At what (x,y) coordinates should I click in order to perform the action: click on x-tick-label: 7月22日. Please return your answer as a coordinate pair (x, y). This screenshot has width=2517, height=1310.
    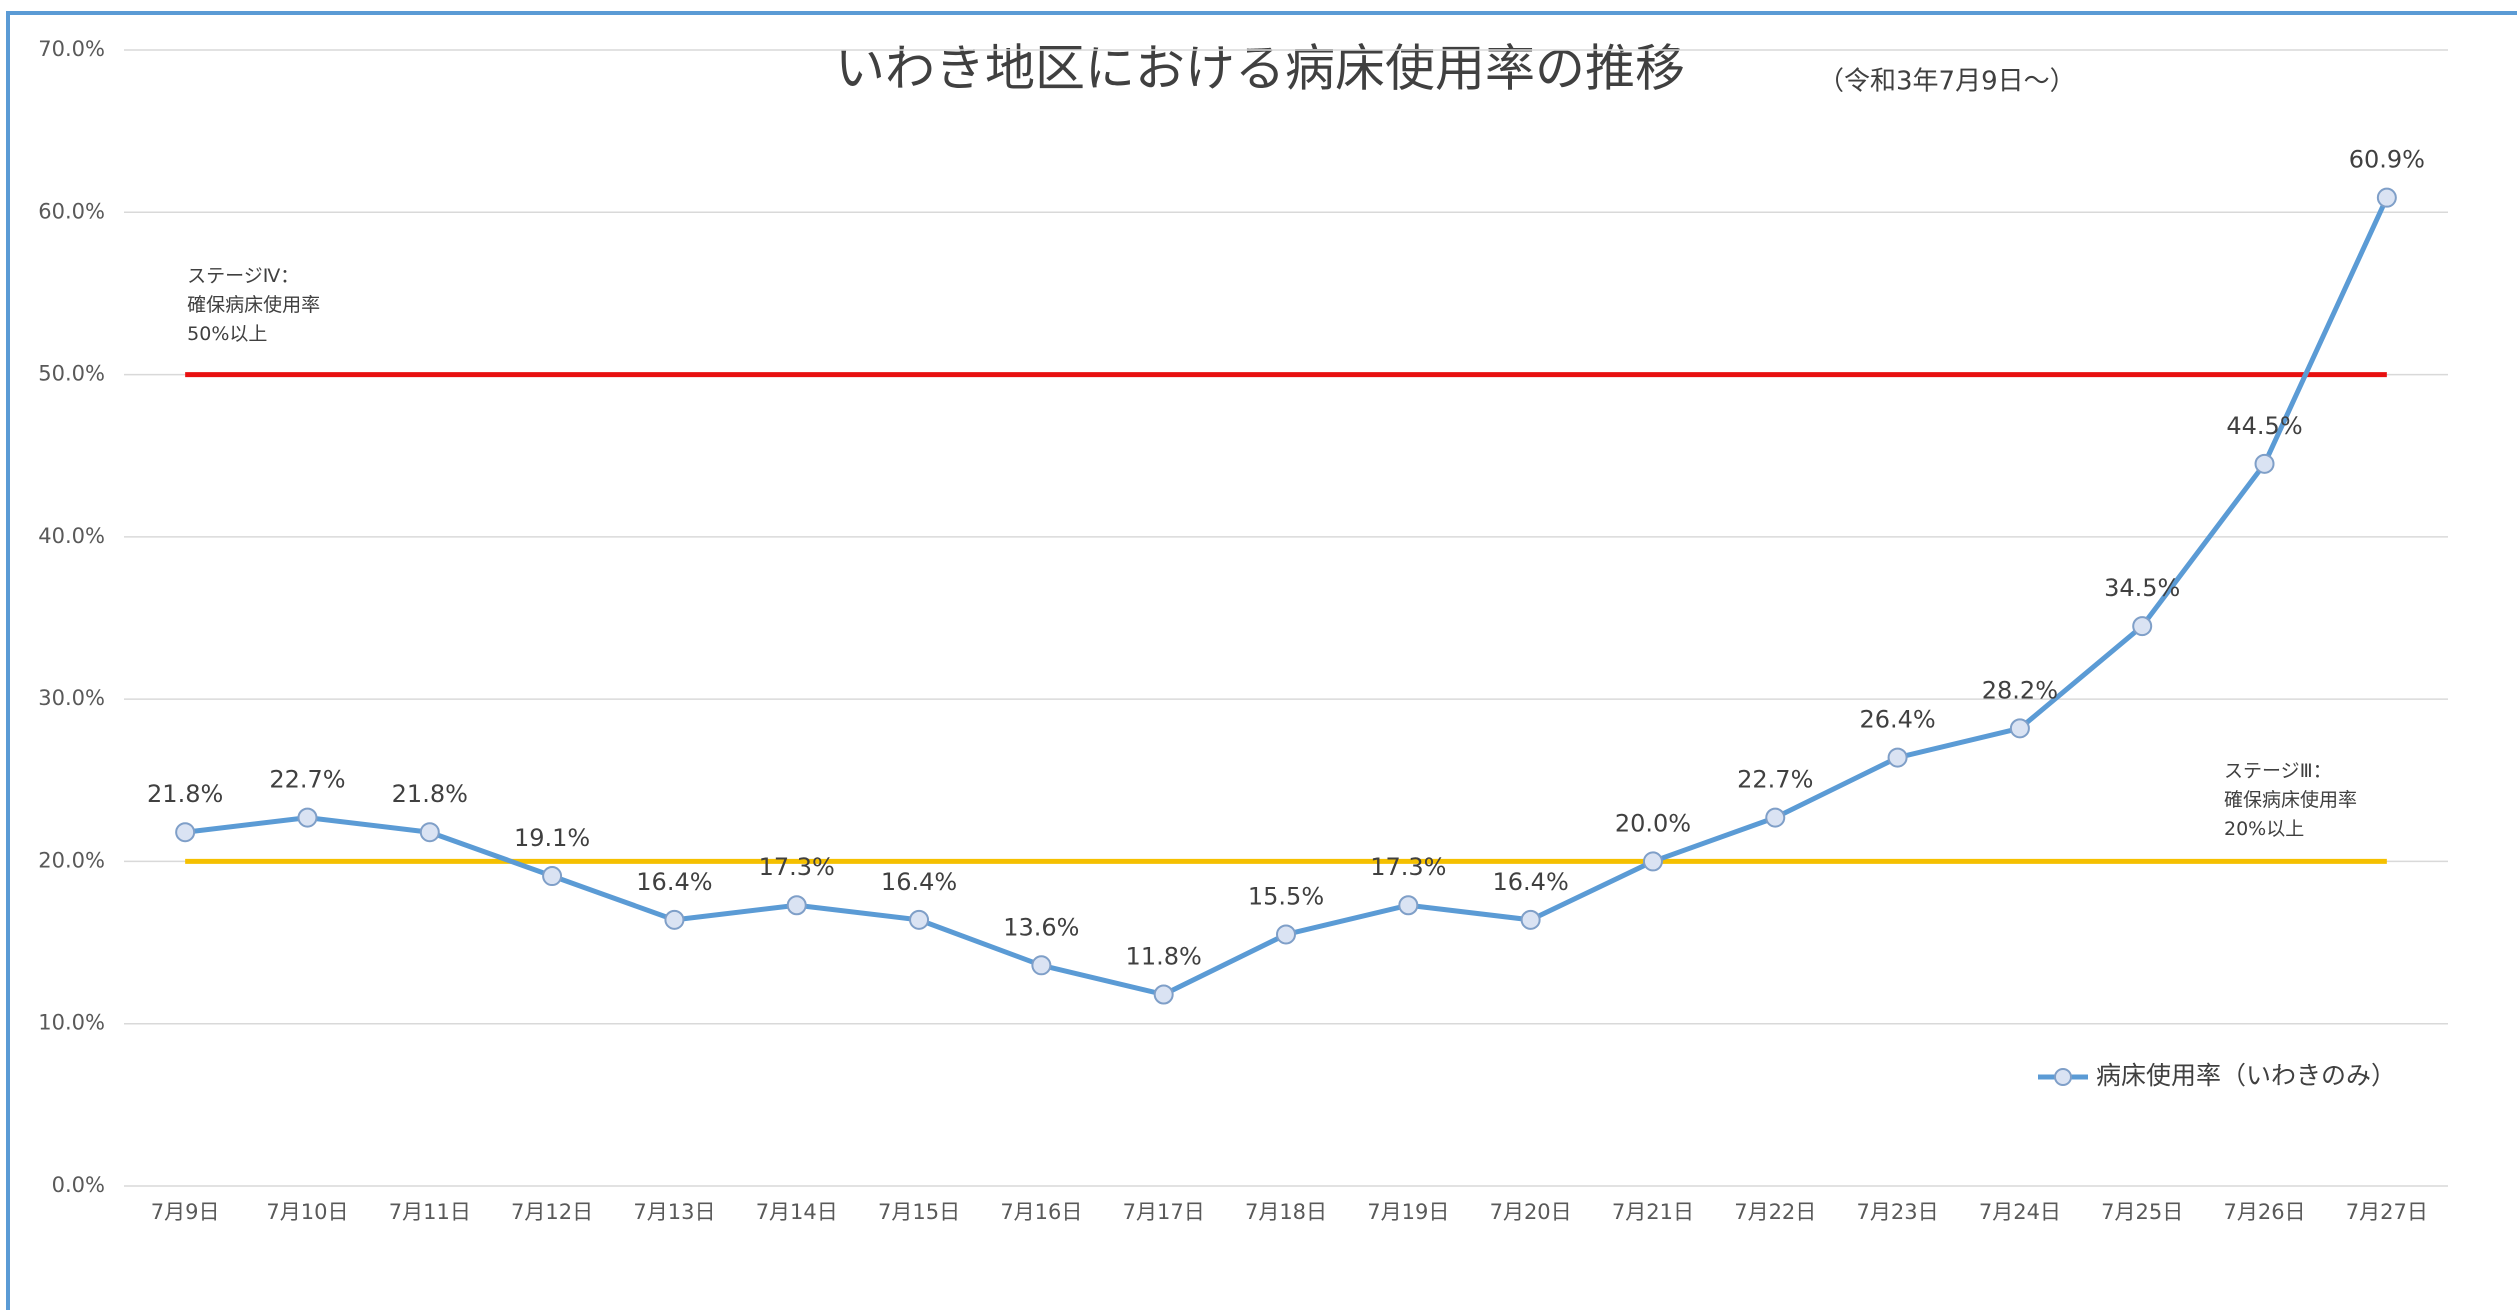
    Looking at the image, I should click on (1775, 1212).